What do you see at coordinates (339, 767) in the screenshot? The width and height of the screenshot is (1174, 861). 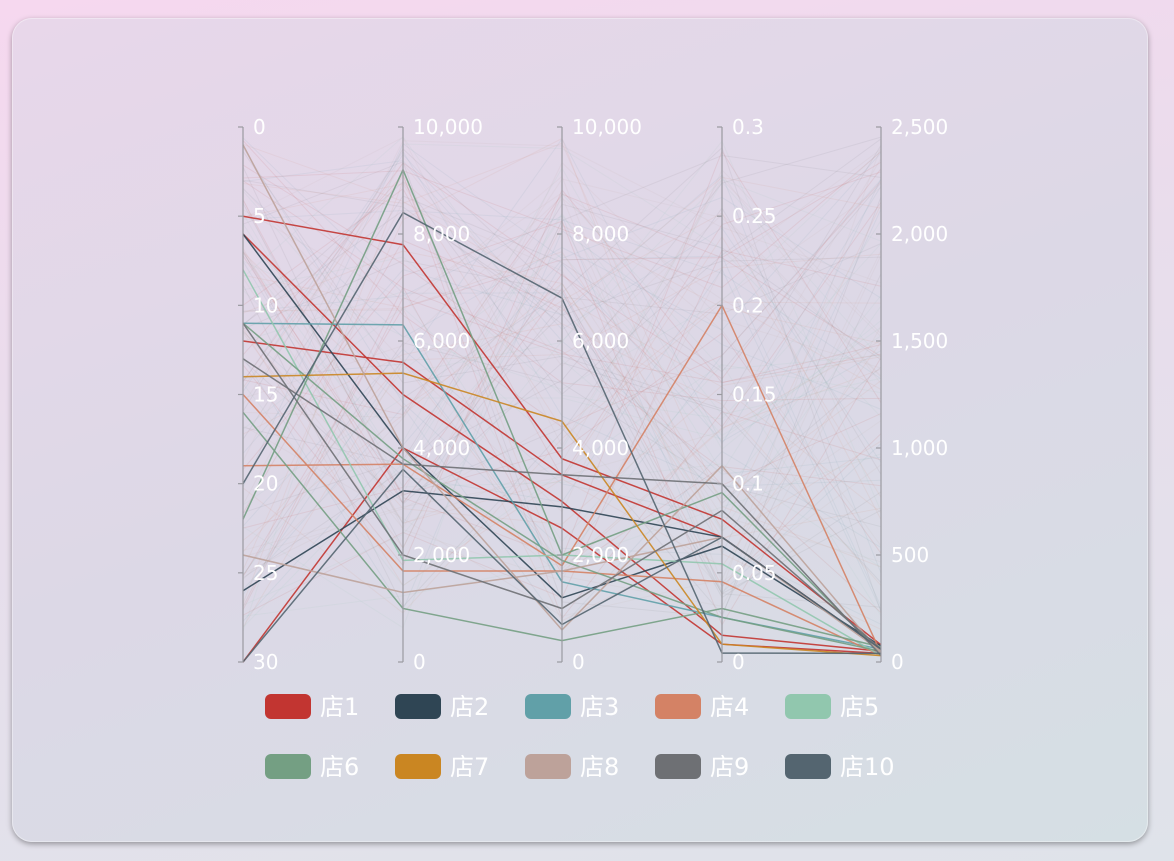 I see `legend-label: 店6` at bounding box center [339, 767].